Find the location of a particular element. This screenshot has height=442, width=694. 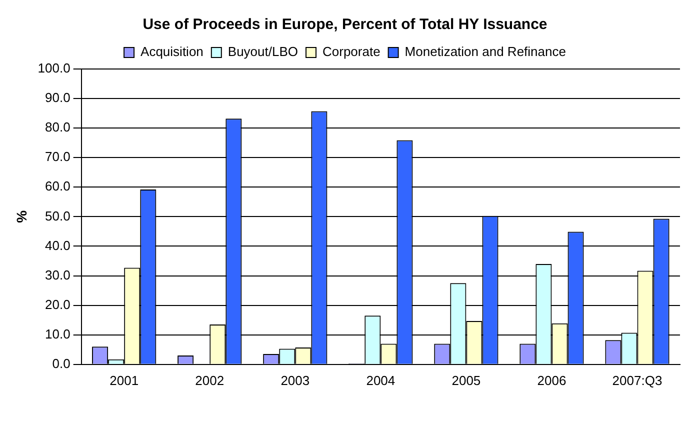

legend-label: Acquisition is located at coordinates (172, 52).